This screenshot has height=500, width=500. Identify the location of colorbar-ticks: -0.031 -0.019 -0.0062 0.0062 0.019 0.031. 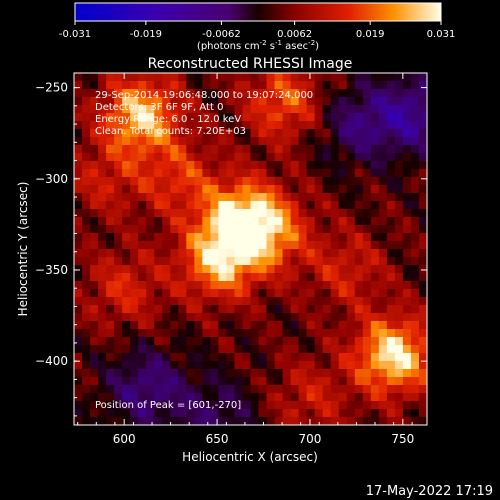
(257, 30).